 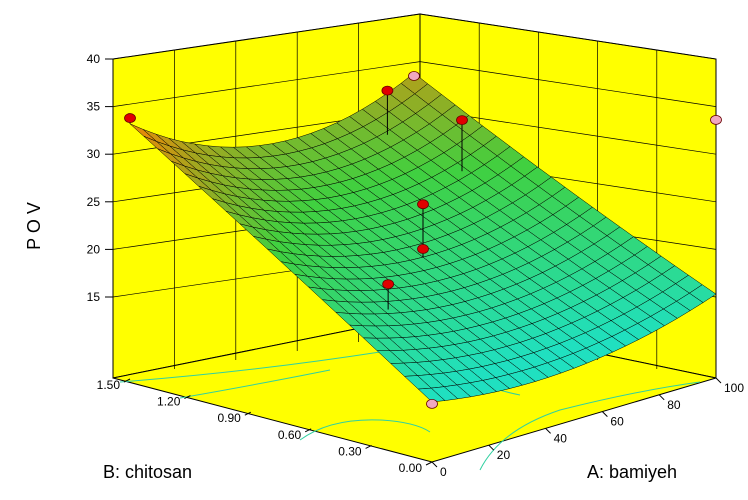 What do you see at coordinates (290, 435) in the screenshot?
I see `y-tick-label: 0.60` at bounding box center [290, 435].